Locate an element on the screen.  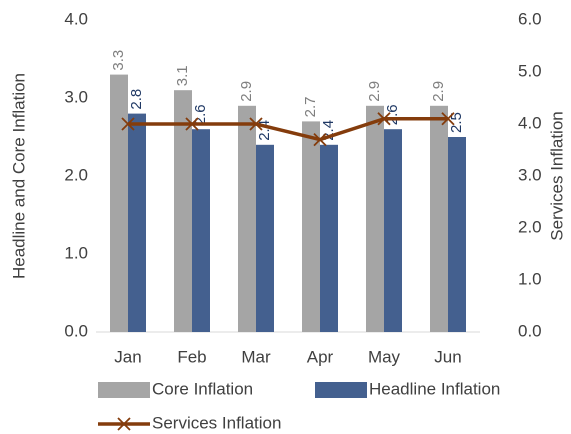
y2-tick-label: 0.0 is located at coordinates (530, 330).